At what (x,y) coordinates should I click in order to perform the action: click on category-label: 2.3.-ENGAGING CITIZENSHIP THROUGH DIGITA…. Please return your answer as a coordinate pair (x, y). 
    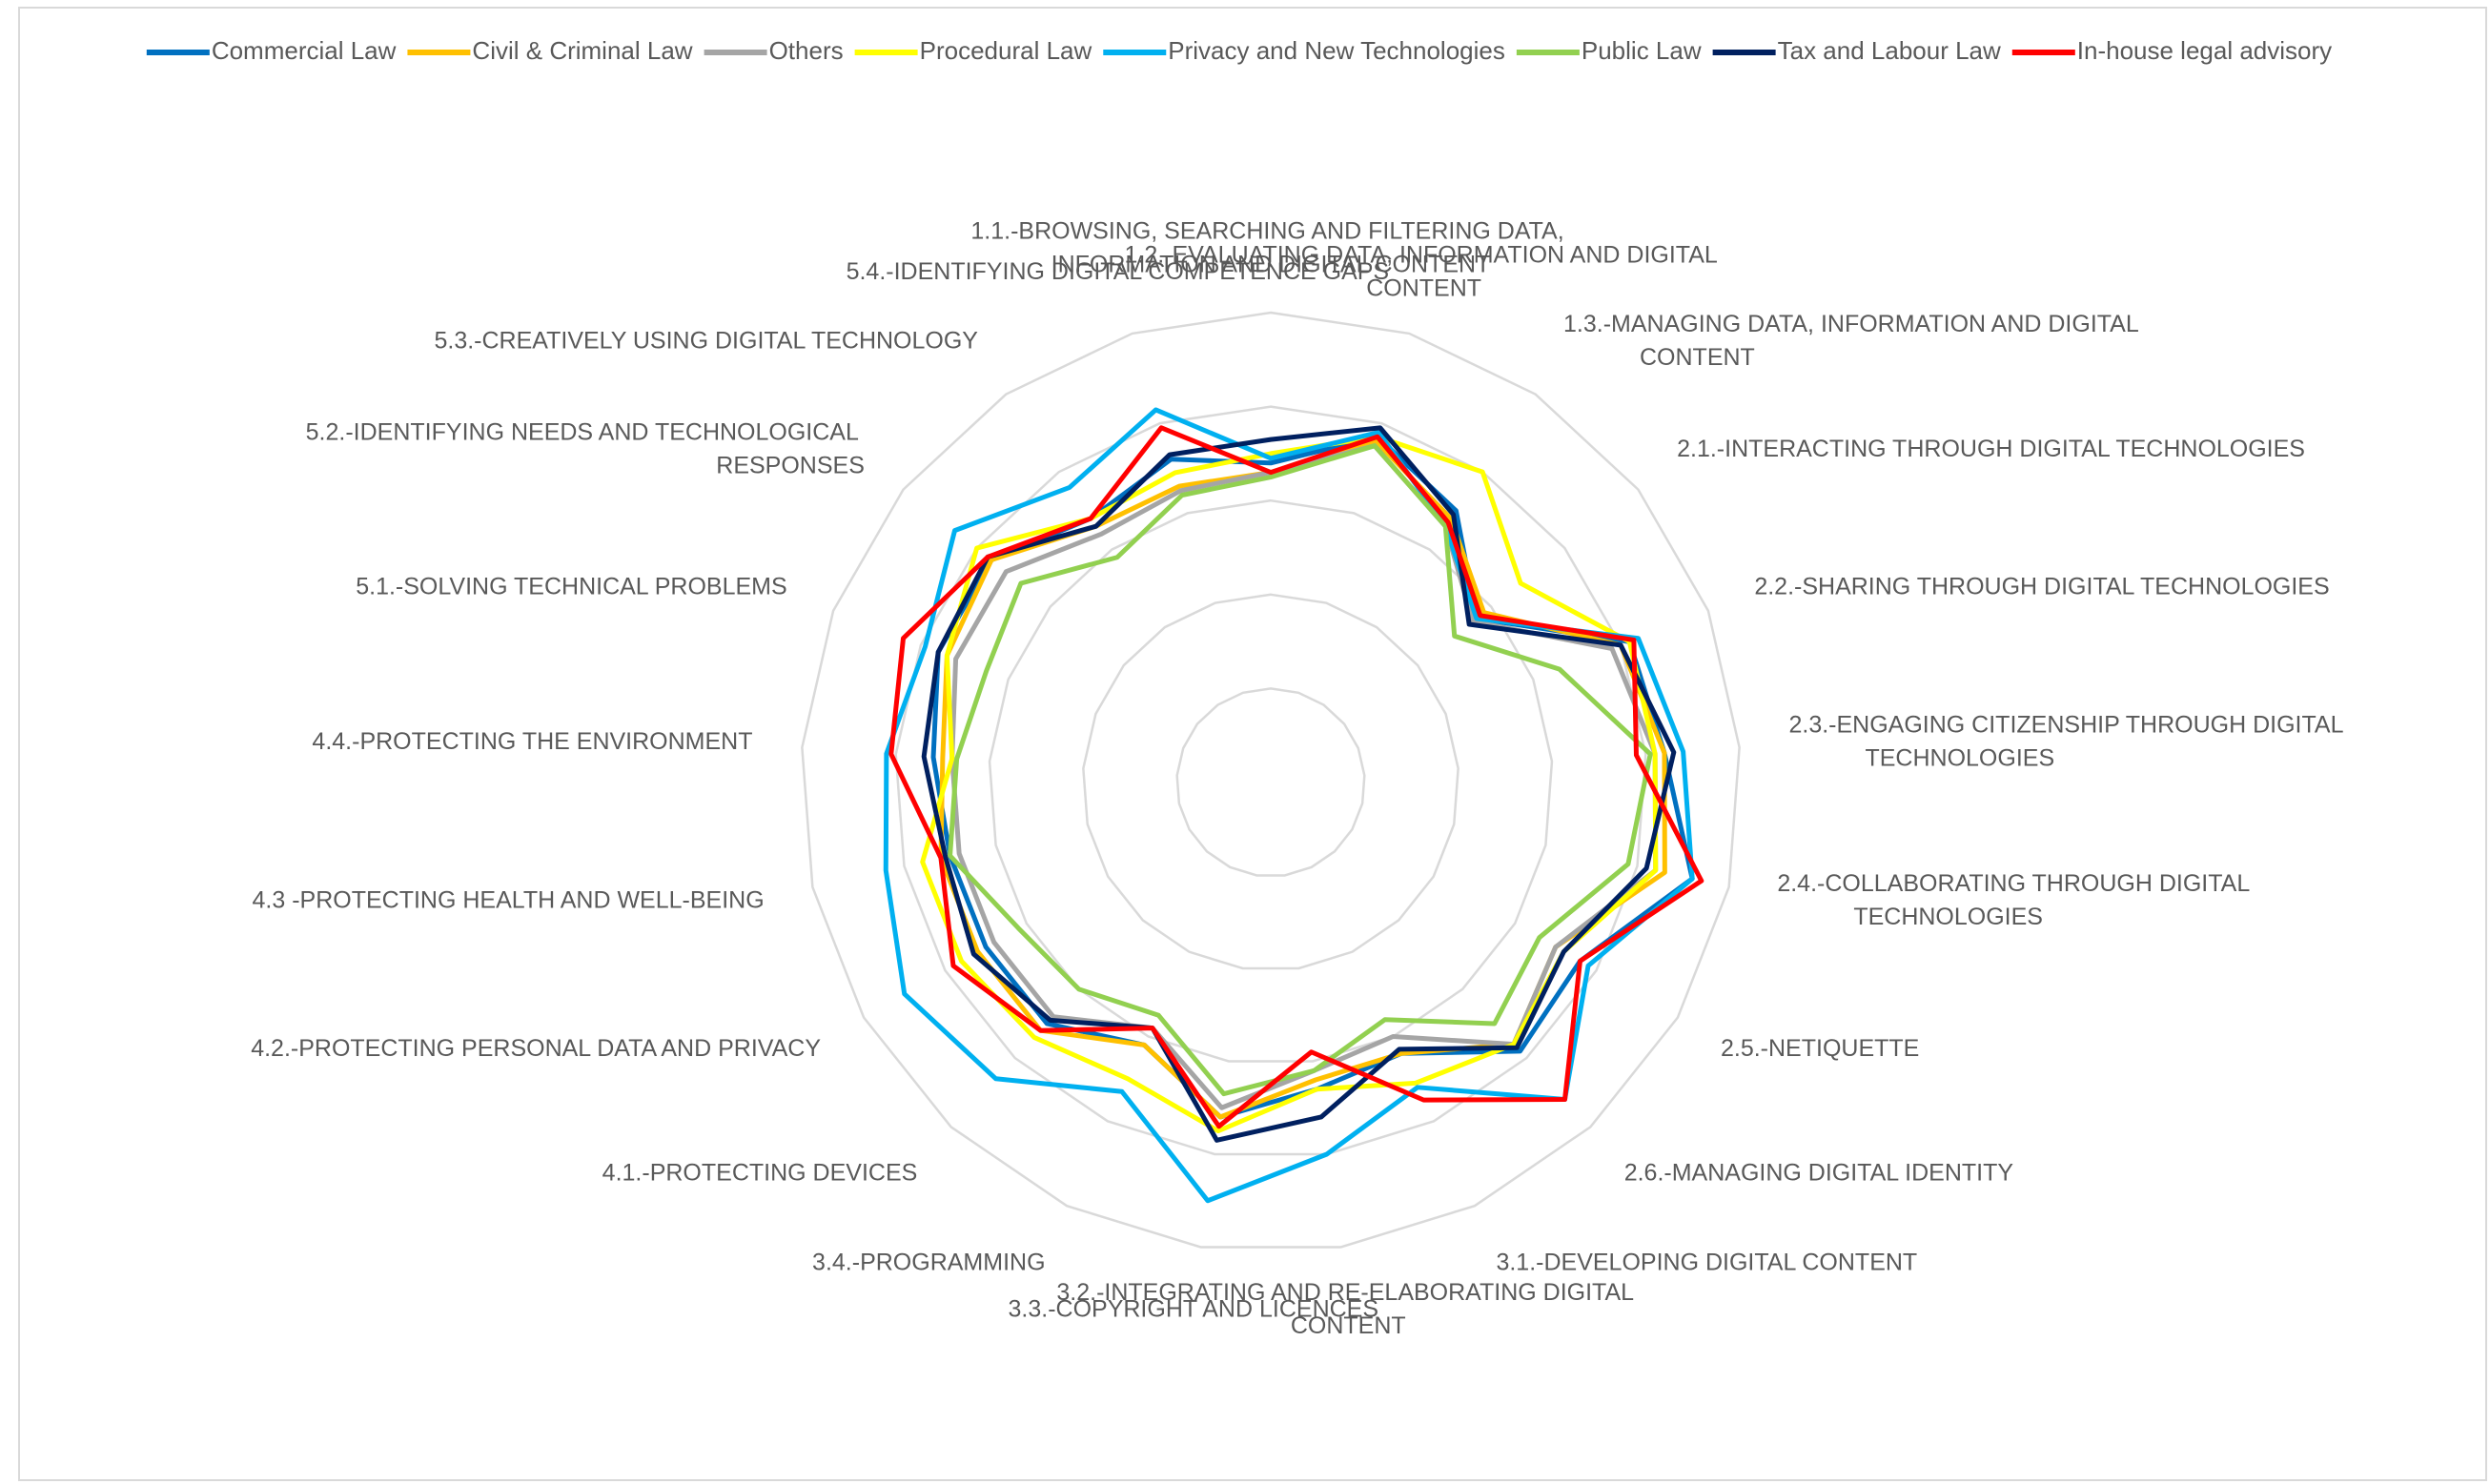
    Looking at the image, I should click on (2069, 741).